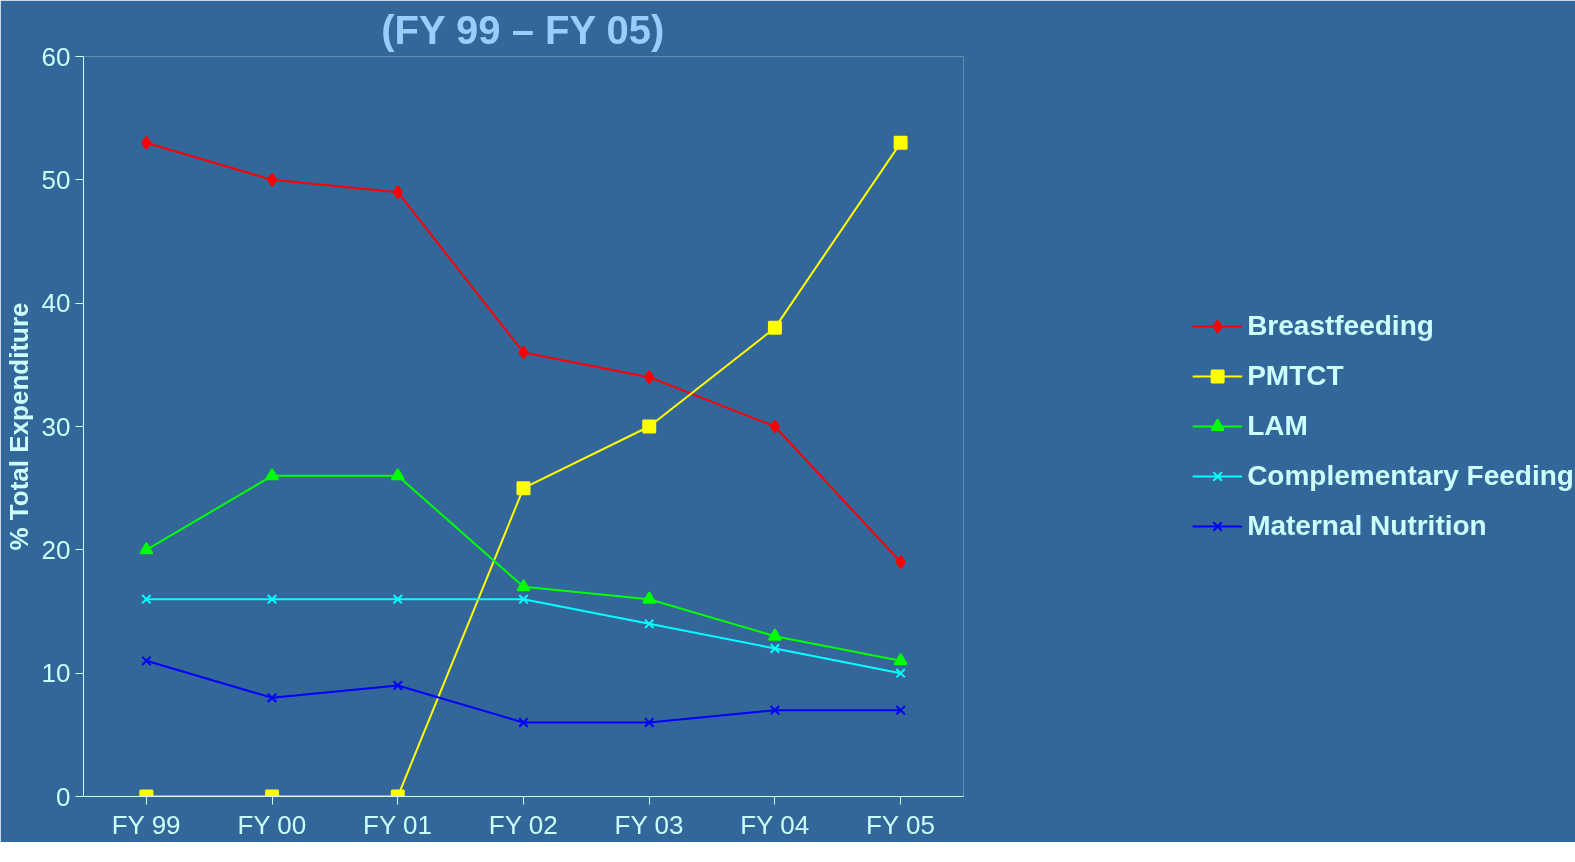 The image size is (1575, 862). What do you see at coordinates (56, 179) in the screenshot?
I see `y-tick-label: 50` at bounding box center [56, 179].